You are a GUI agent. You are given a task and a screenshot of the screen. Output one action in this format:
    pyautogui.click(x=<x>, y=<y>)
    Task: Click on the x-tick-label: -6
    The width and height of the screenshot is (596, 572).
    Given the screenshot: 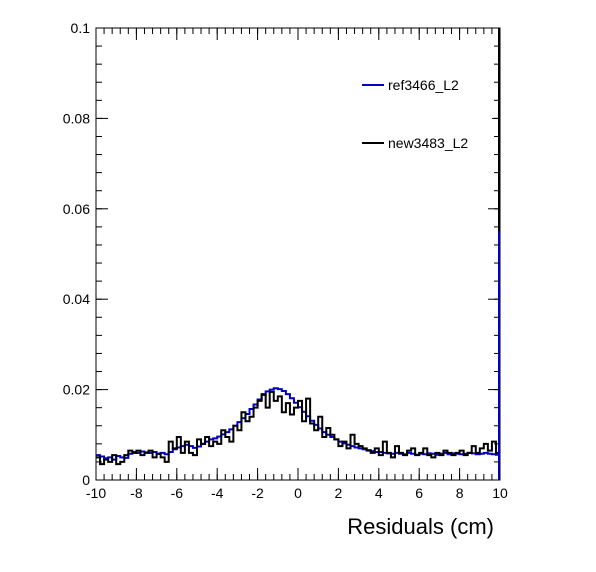 What is the action you would take?
    pyautogui.click(x=177, y=493)
    